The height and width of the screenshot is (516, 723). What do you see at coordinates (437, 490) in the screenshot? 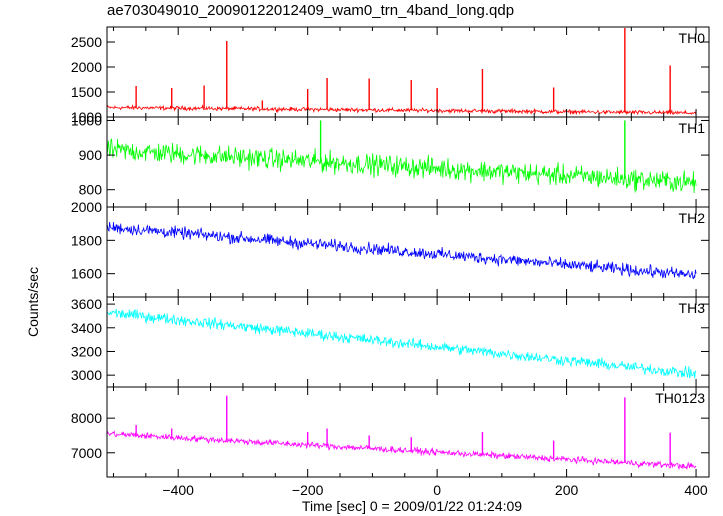
I see `x-tick-label: 0` at bounding box center [437, 490].